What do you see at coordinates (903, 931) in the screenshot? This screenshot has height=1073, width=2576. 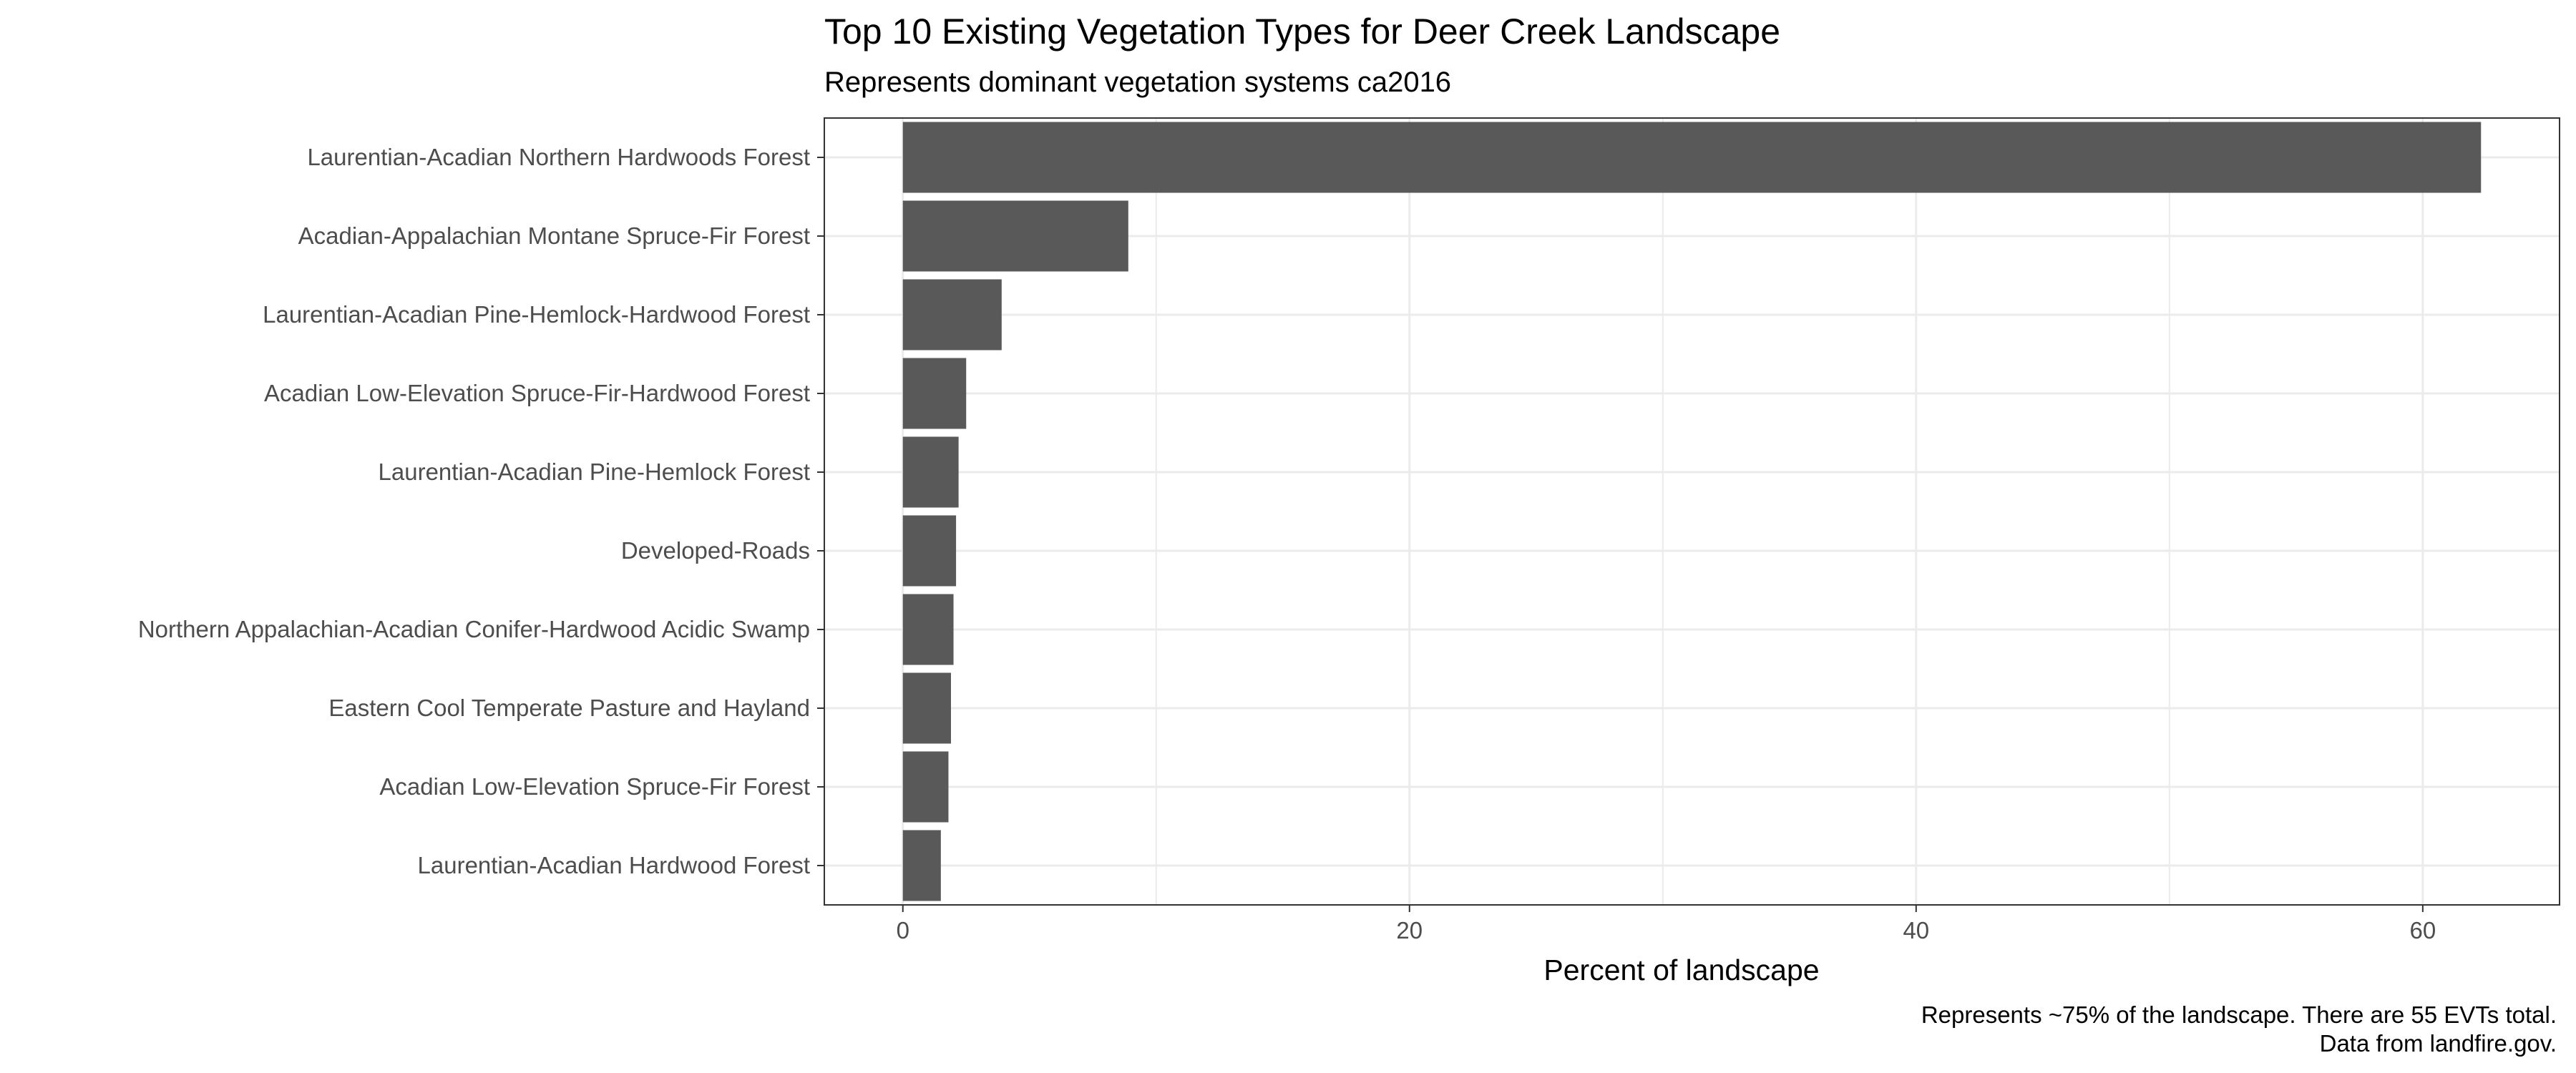 I see `x-tick-label: 0` at bounding box center [903, 931].